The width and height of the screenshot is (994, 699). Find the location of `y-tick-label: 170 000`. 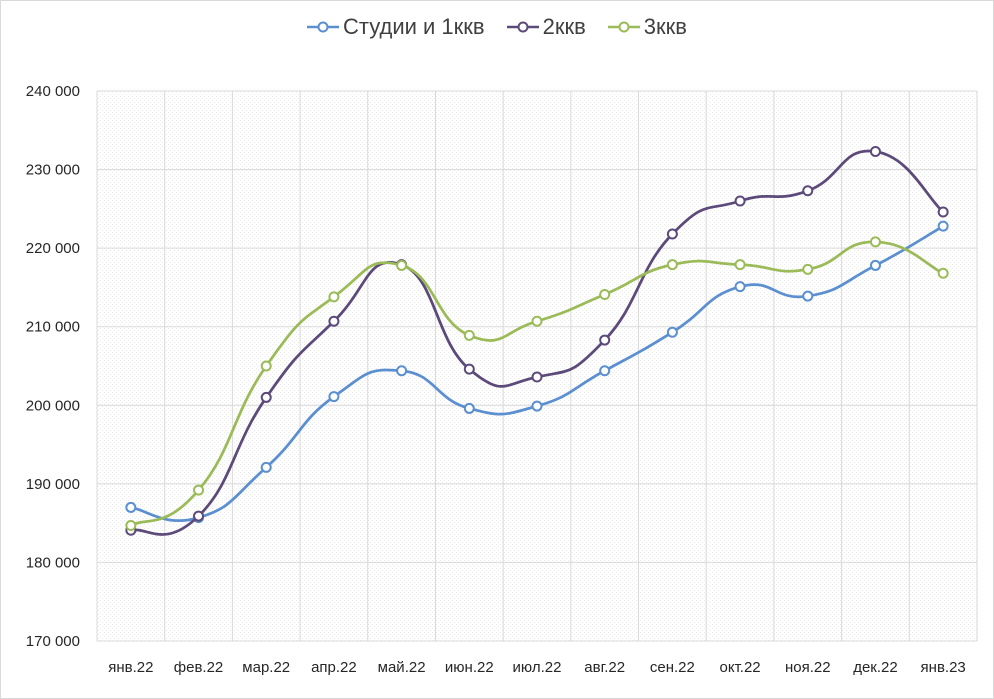

y-tick-label: 170 000 is located at coordinates (53, 641).